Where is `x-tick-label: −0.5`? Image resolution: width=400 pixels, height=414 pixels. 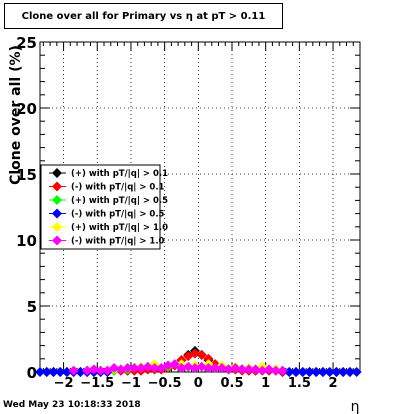
x-tick-label: −0.5 is located at coordinates (165, 383).